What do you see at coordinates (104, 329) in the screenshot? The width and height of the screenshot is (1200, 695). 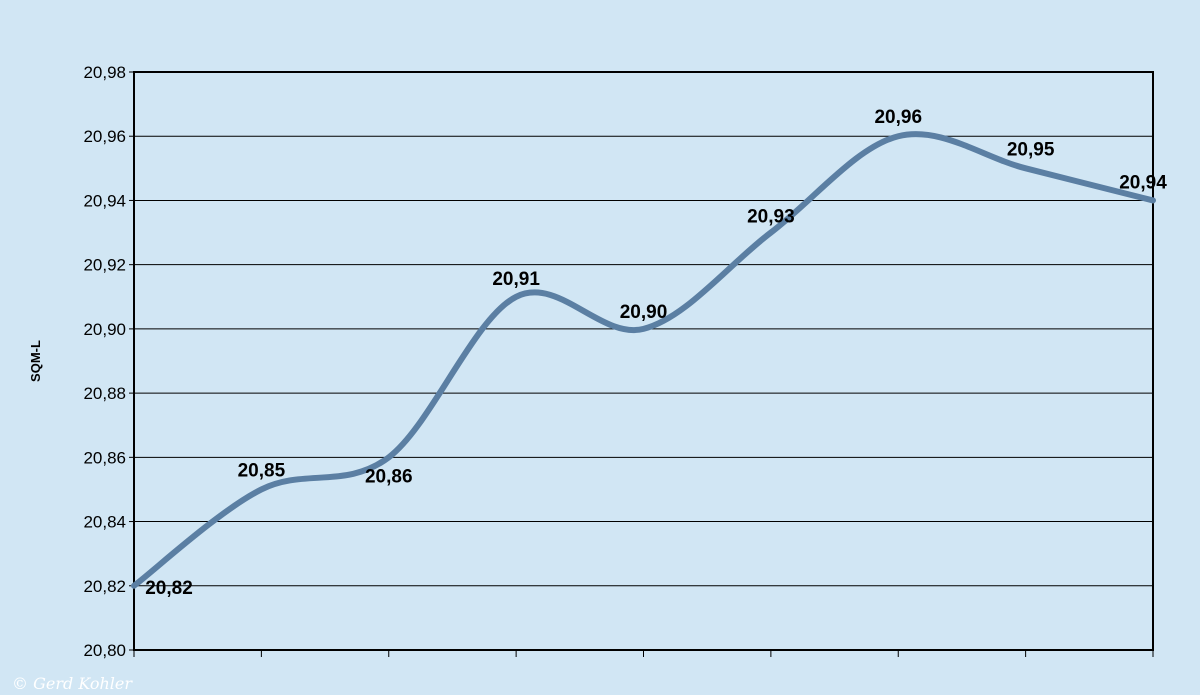 I see `y-tick-label: 20,90` at bounding box center [104, 329].